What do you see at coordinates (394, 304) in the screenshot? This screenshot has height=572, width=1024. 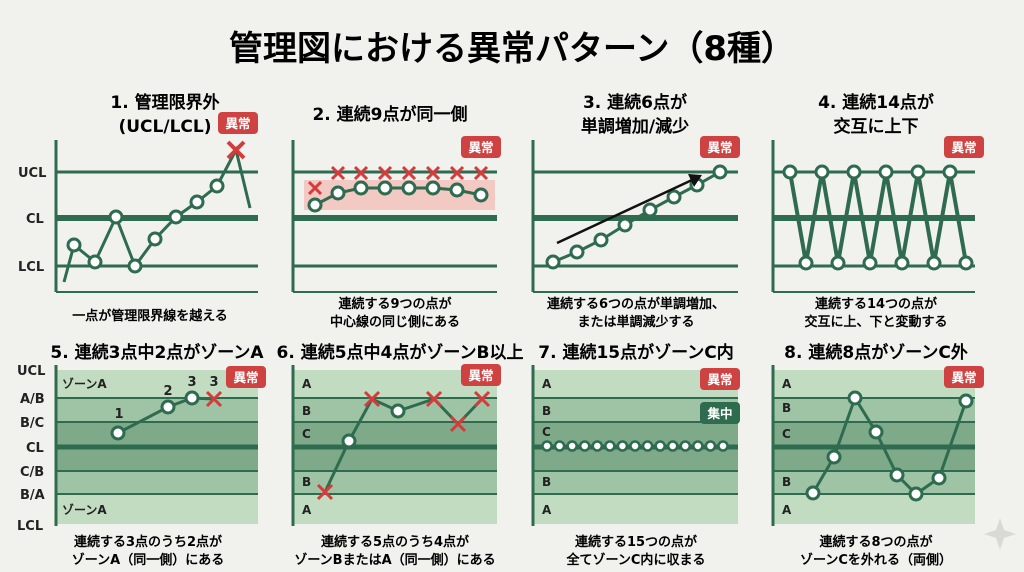 I see `panel-2-caption-line-1: 連続する9つの点が` at bounding box center [394, 304].